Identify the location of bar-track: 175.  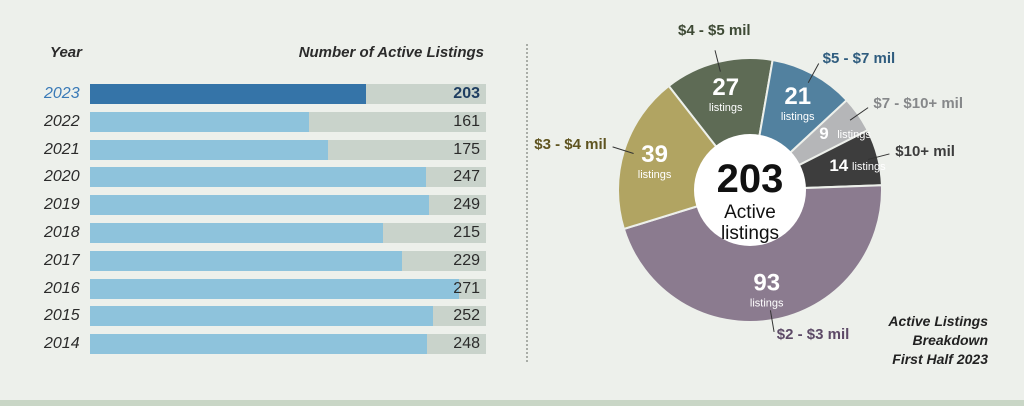
(288, 149).